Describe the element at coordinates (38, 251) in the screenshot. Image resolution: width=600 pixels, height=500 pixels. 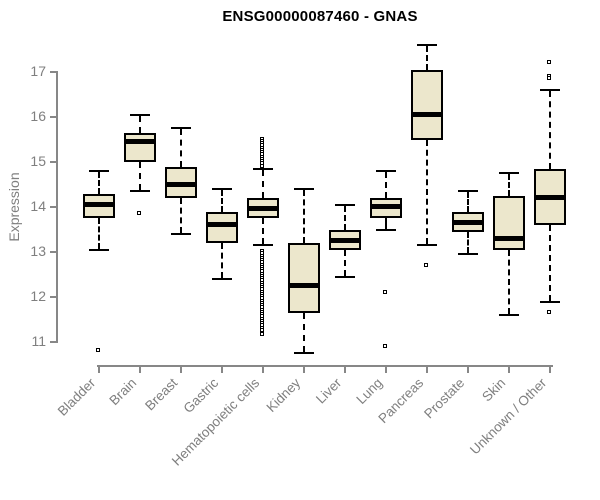
I see `y-tick-label: 13` at that location.